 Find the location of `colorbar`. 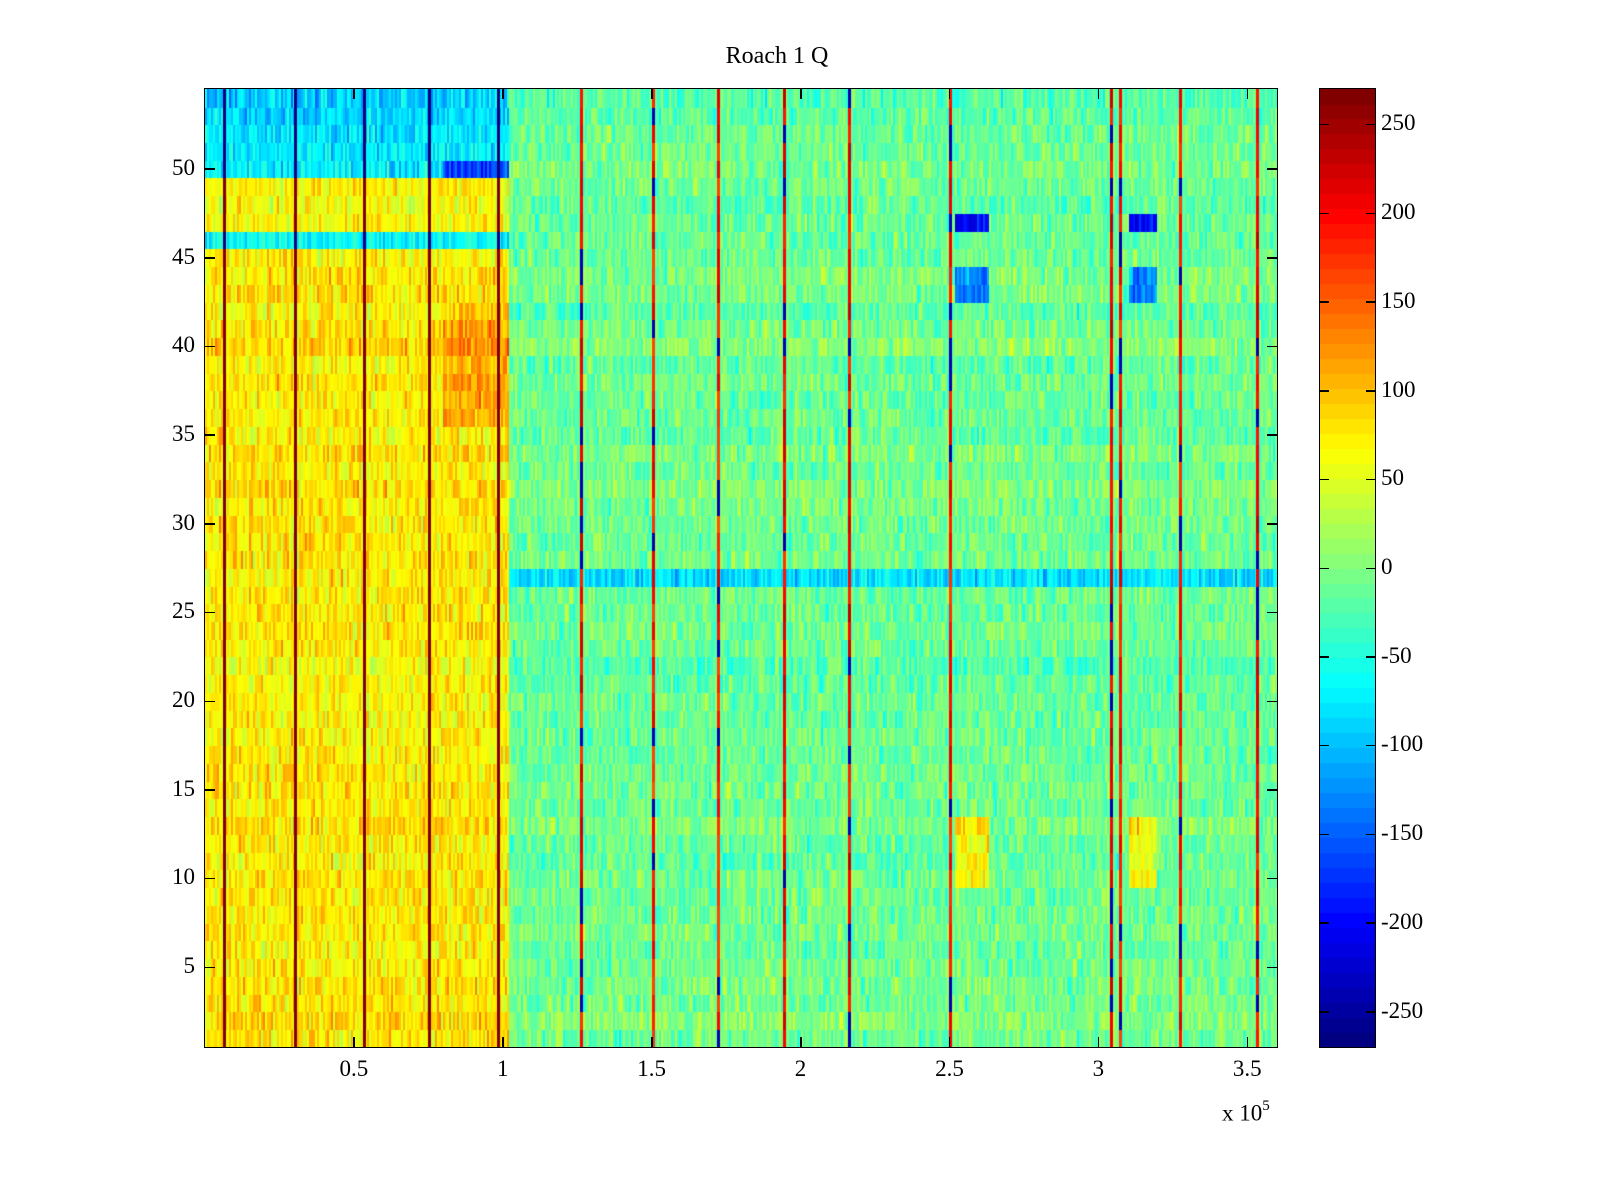

colorbar is located at coordinates (1347, 568).